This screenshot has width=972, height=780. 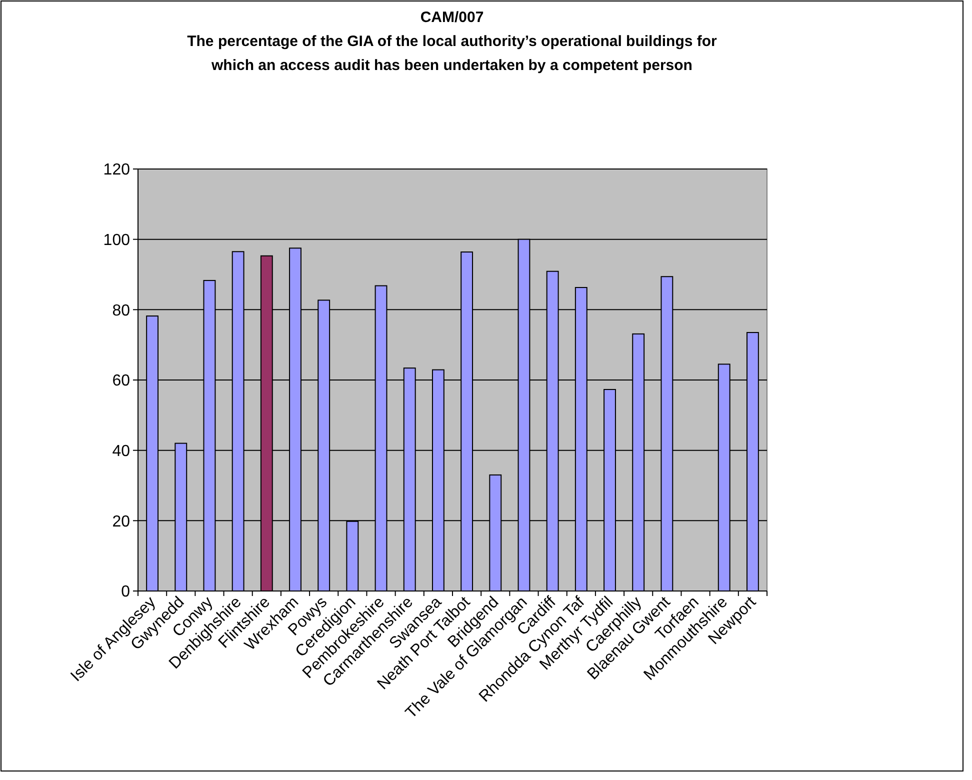 What do you see at coordinates (116, 170) in the screenshot?
I see `y-tick-label: 120` at bounding box center [116, 170].